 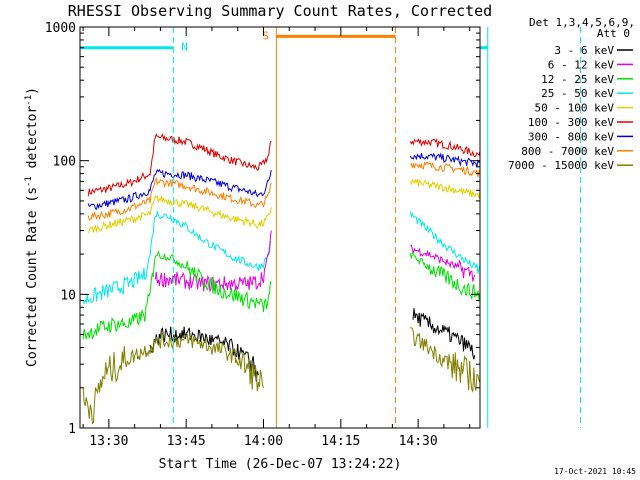 I want to click on x-tick-label: 14:30, so click(x=418, y=441).